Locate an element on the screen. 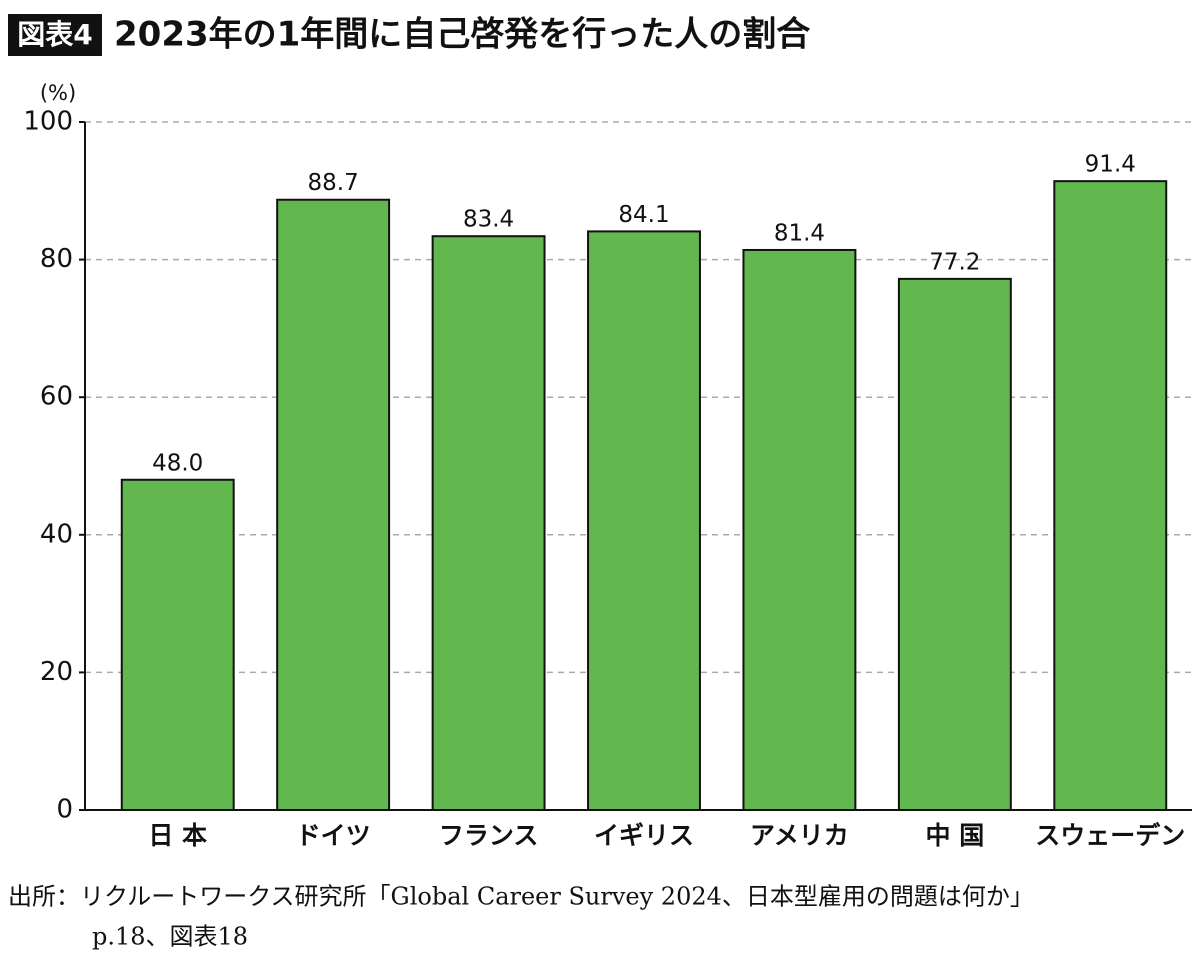 This screenshot has height=960, width=1200. badge: 図表4 is located at coordinates (54, 34).